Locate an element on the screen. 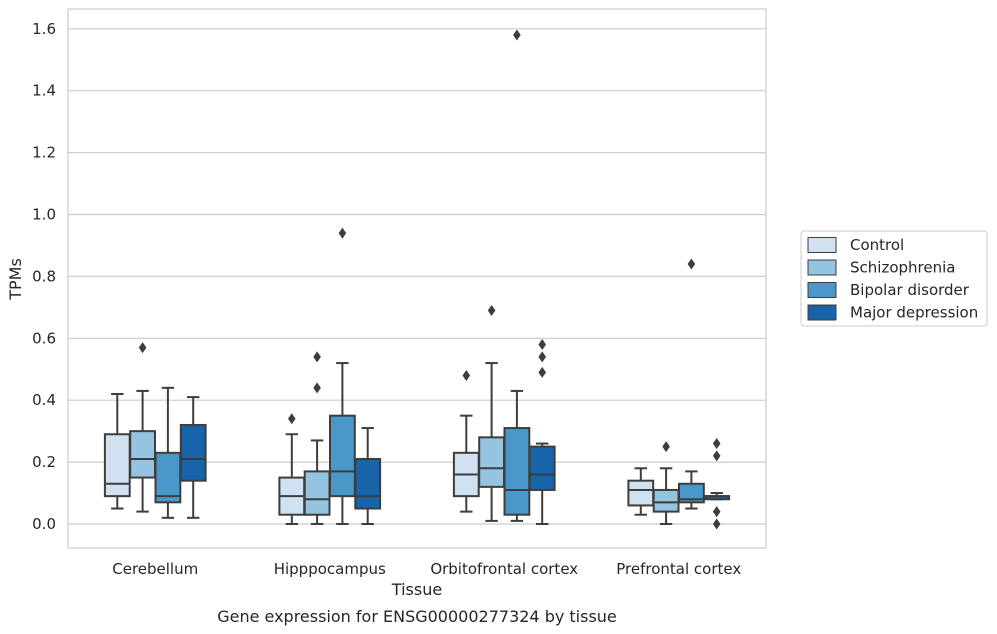  legend-label: Bipolar disorder is located at coordinates (910, 290).